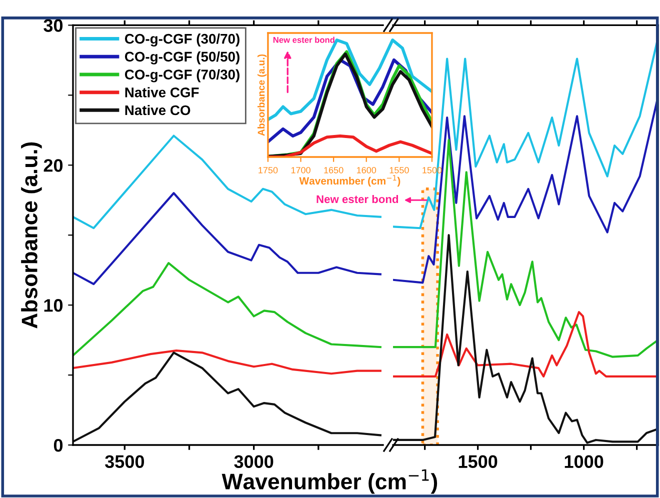  I want to click on legend-label: Native CO, so click(157, 110).